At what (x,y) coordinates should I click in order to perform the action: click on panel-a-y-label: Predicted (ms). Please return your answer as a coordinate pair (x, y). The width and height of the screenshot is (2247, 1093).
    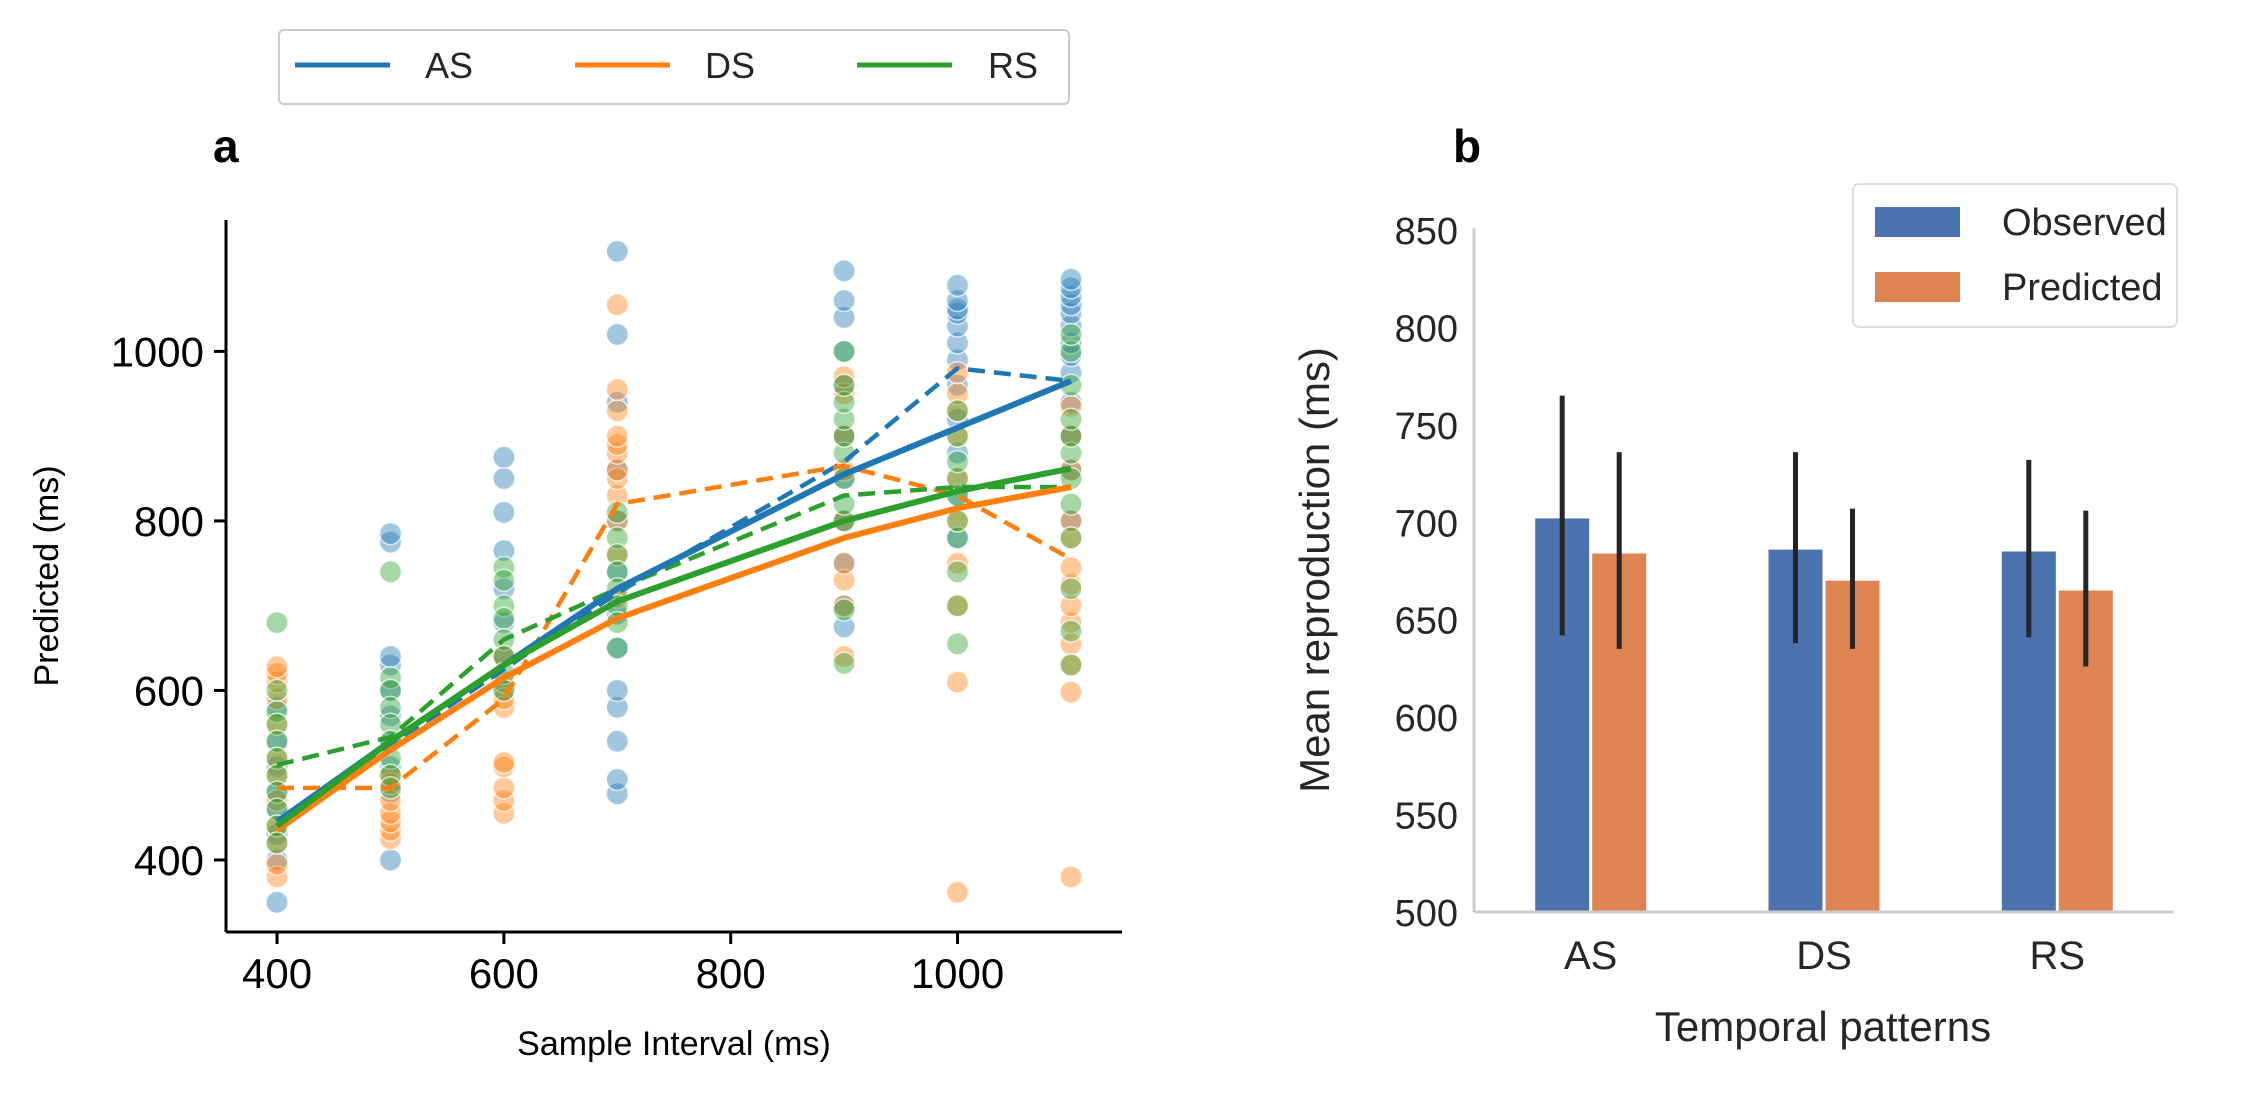
    Looking at the image, I should click on (47, 575).